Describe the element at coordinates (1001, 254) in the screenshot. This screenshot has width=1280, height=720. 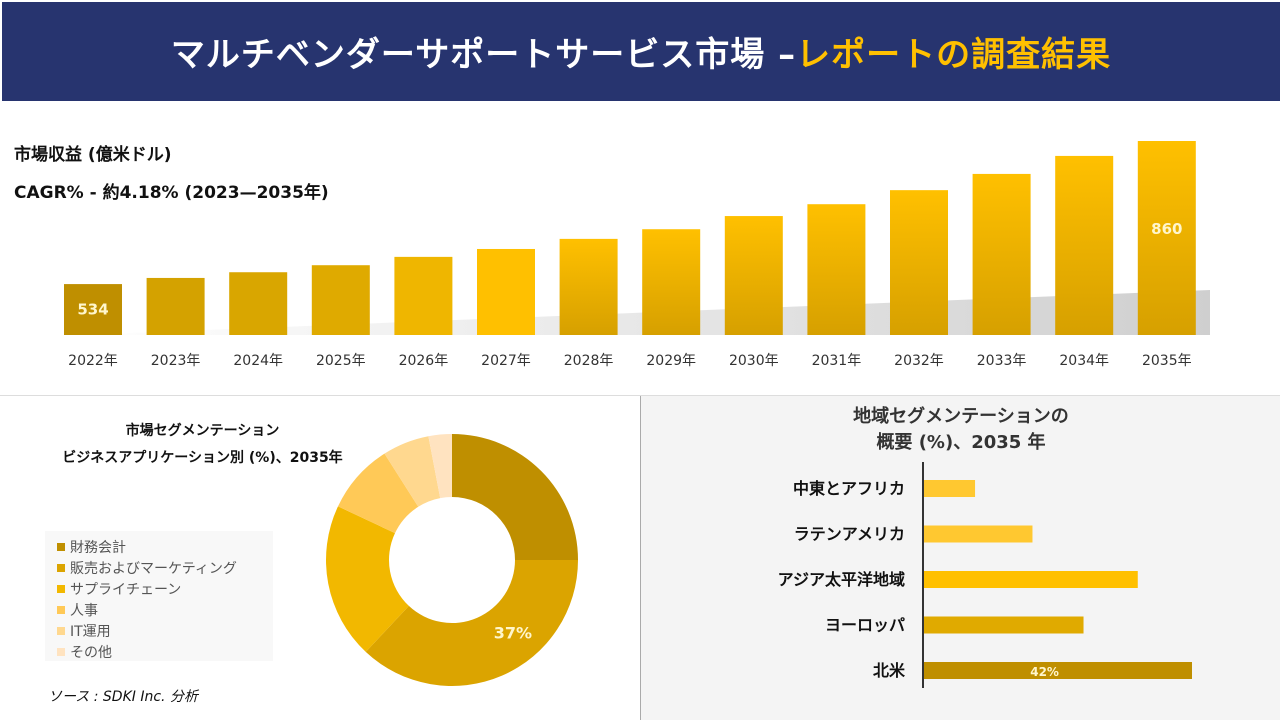
I see `bar-2033年` at that location.